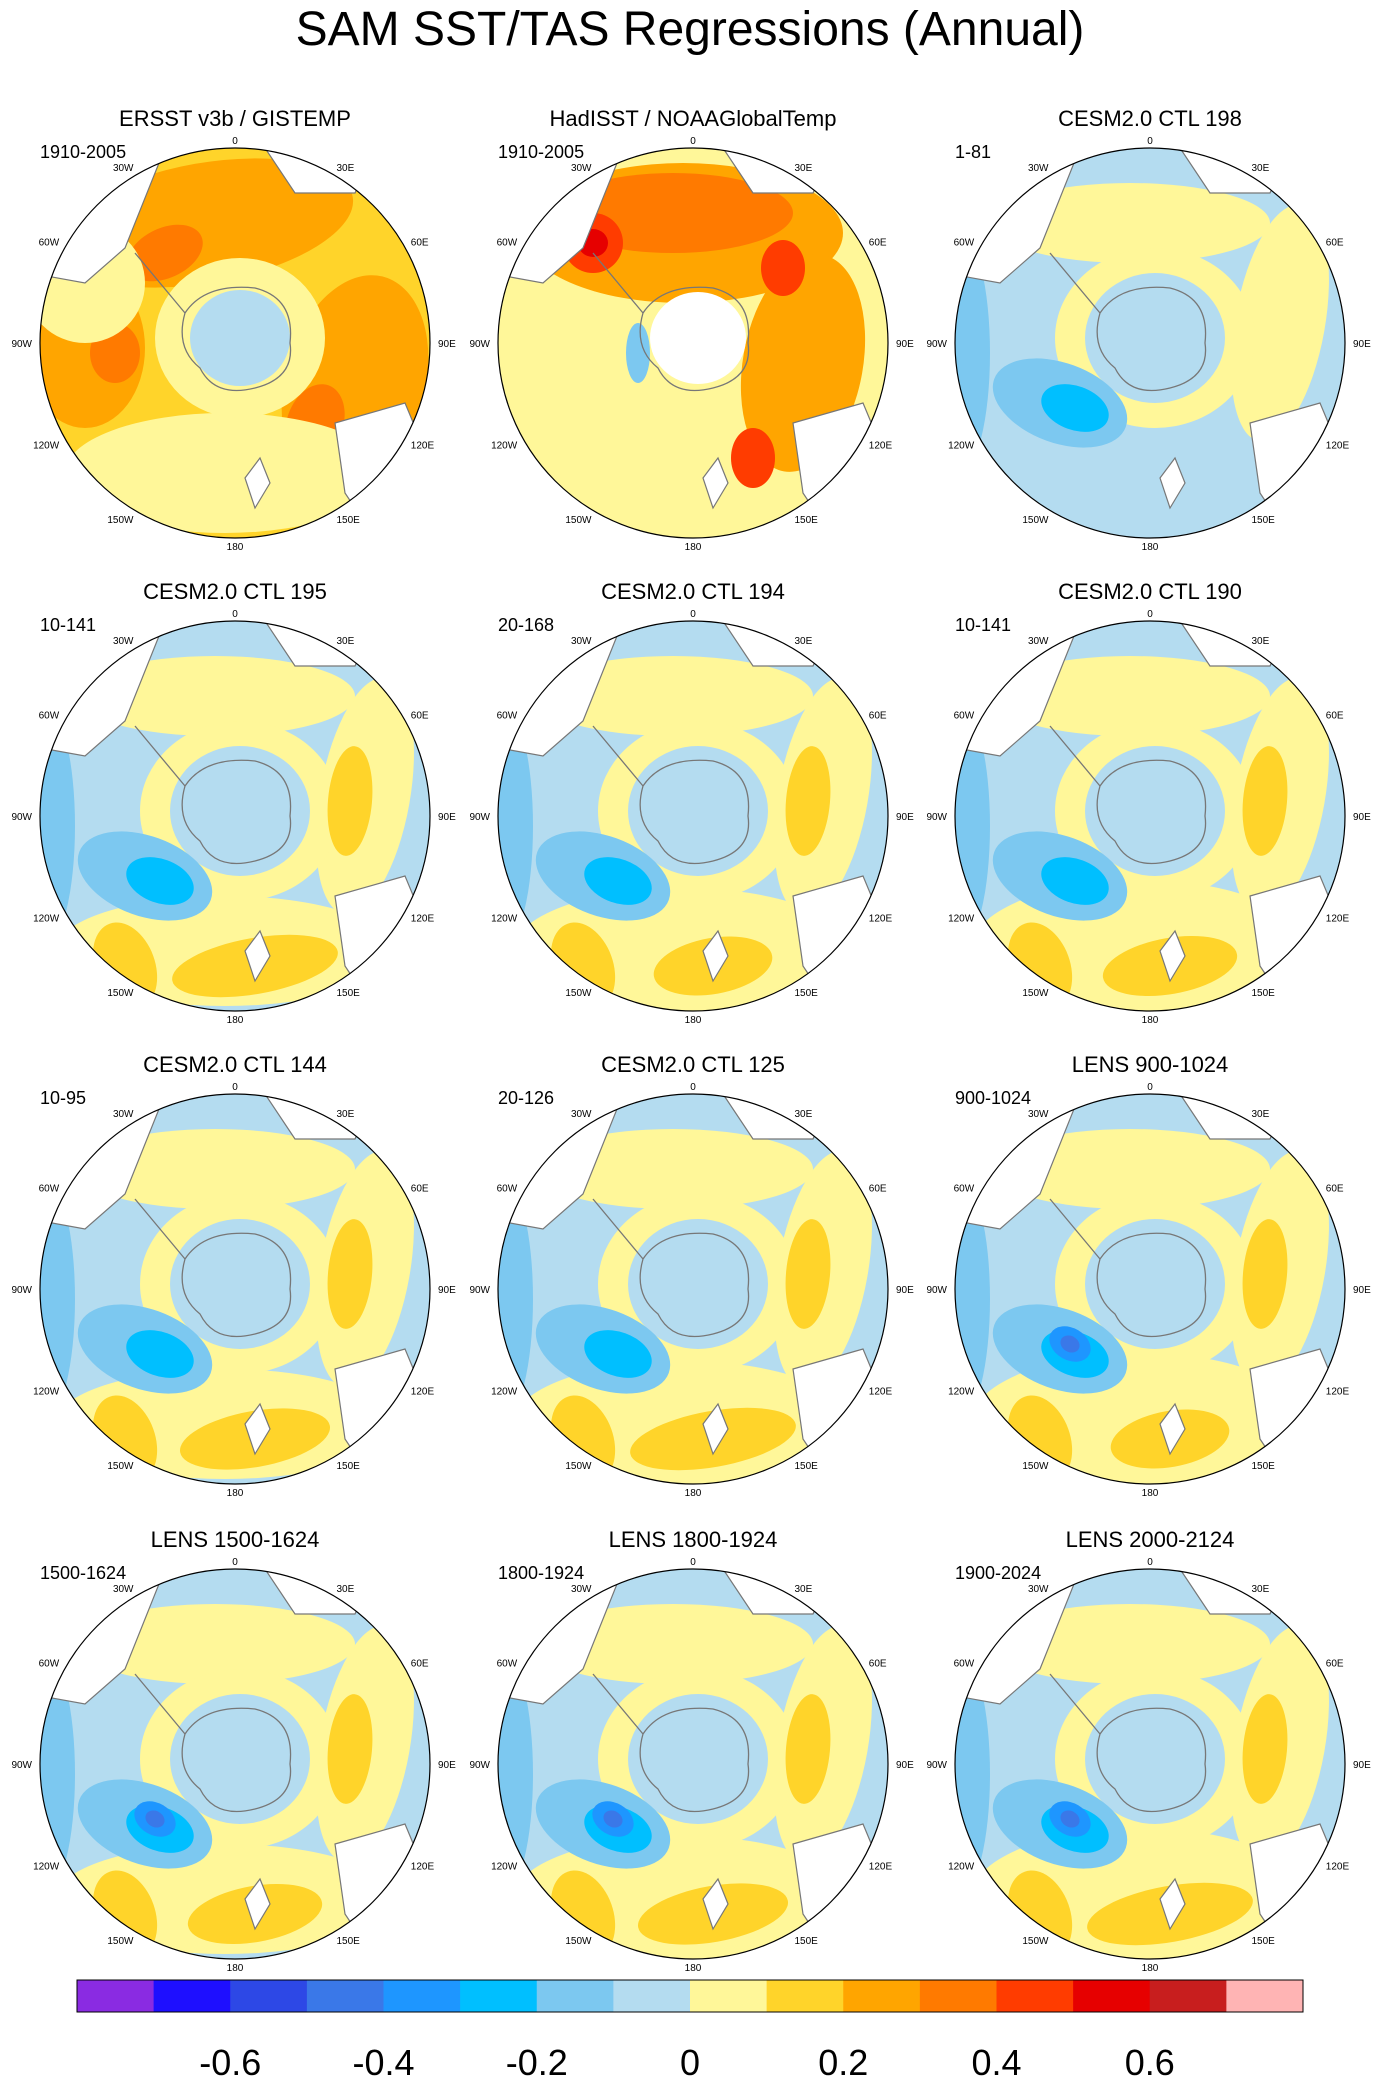 The width and height of the screenshot is (1380, 2087). What do you see at coordinates (83, 152) in the screenshot?
I see `panel-period: 1910-2005` at bounding box center [83, 152].